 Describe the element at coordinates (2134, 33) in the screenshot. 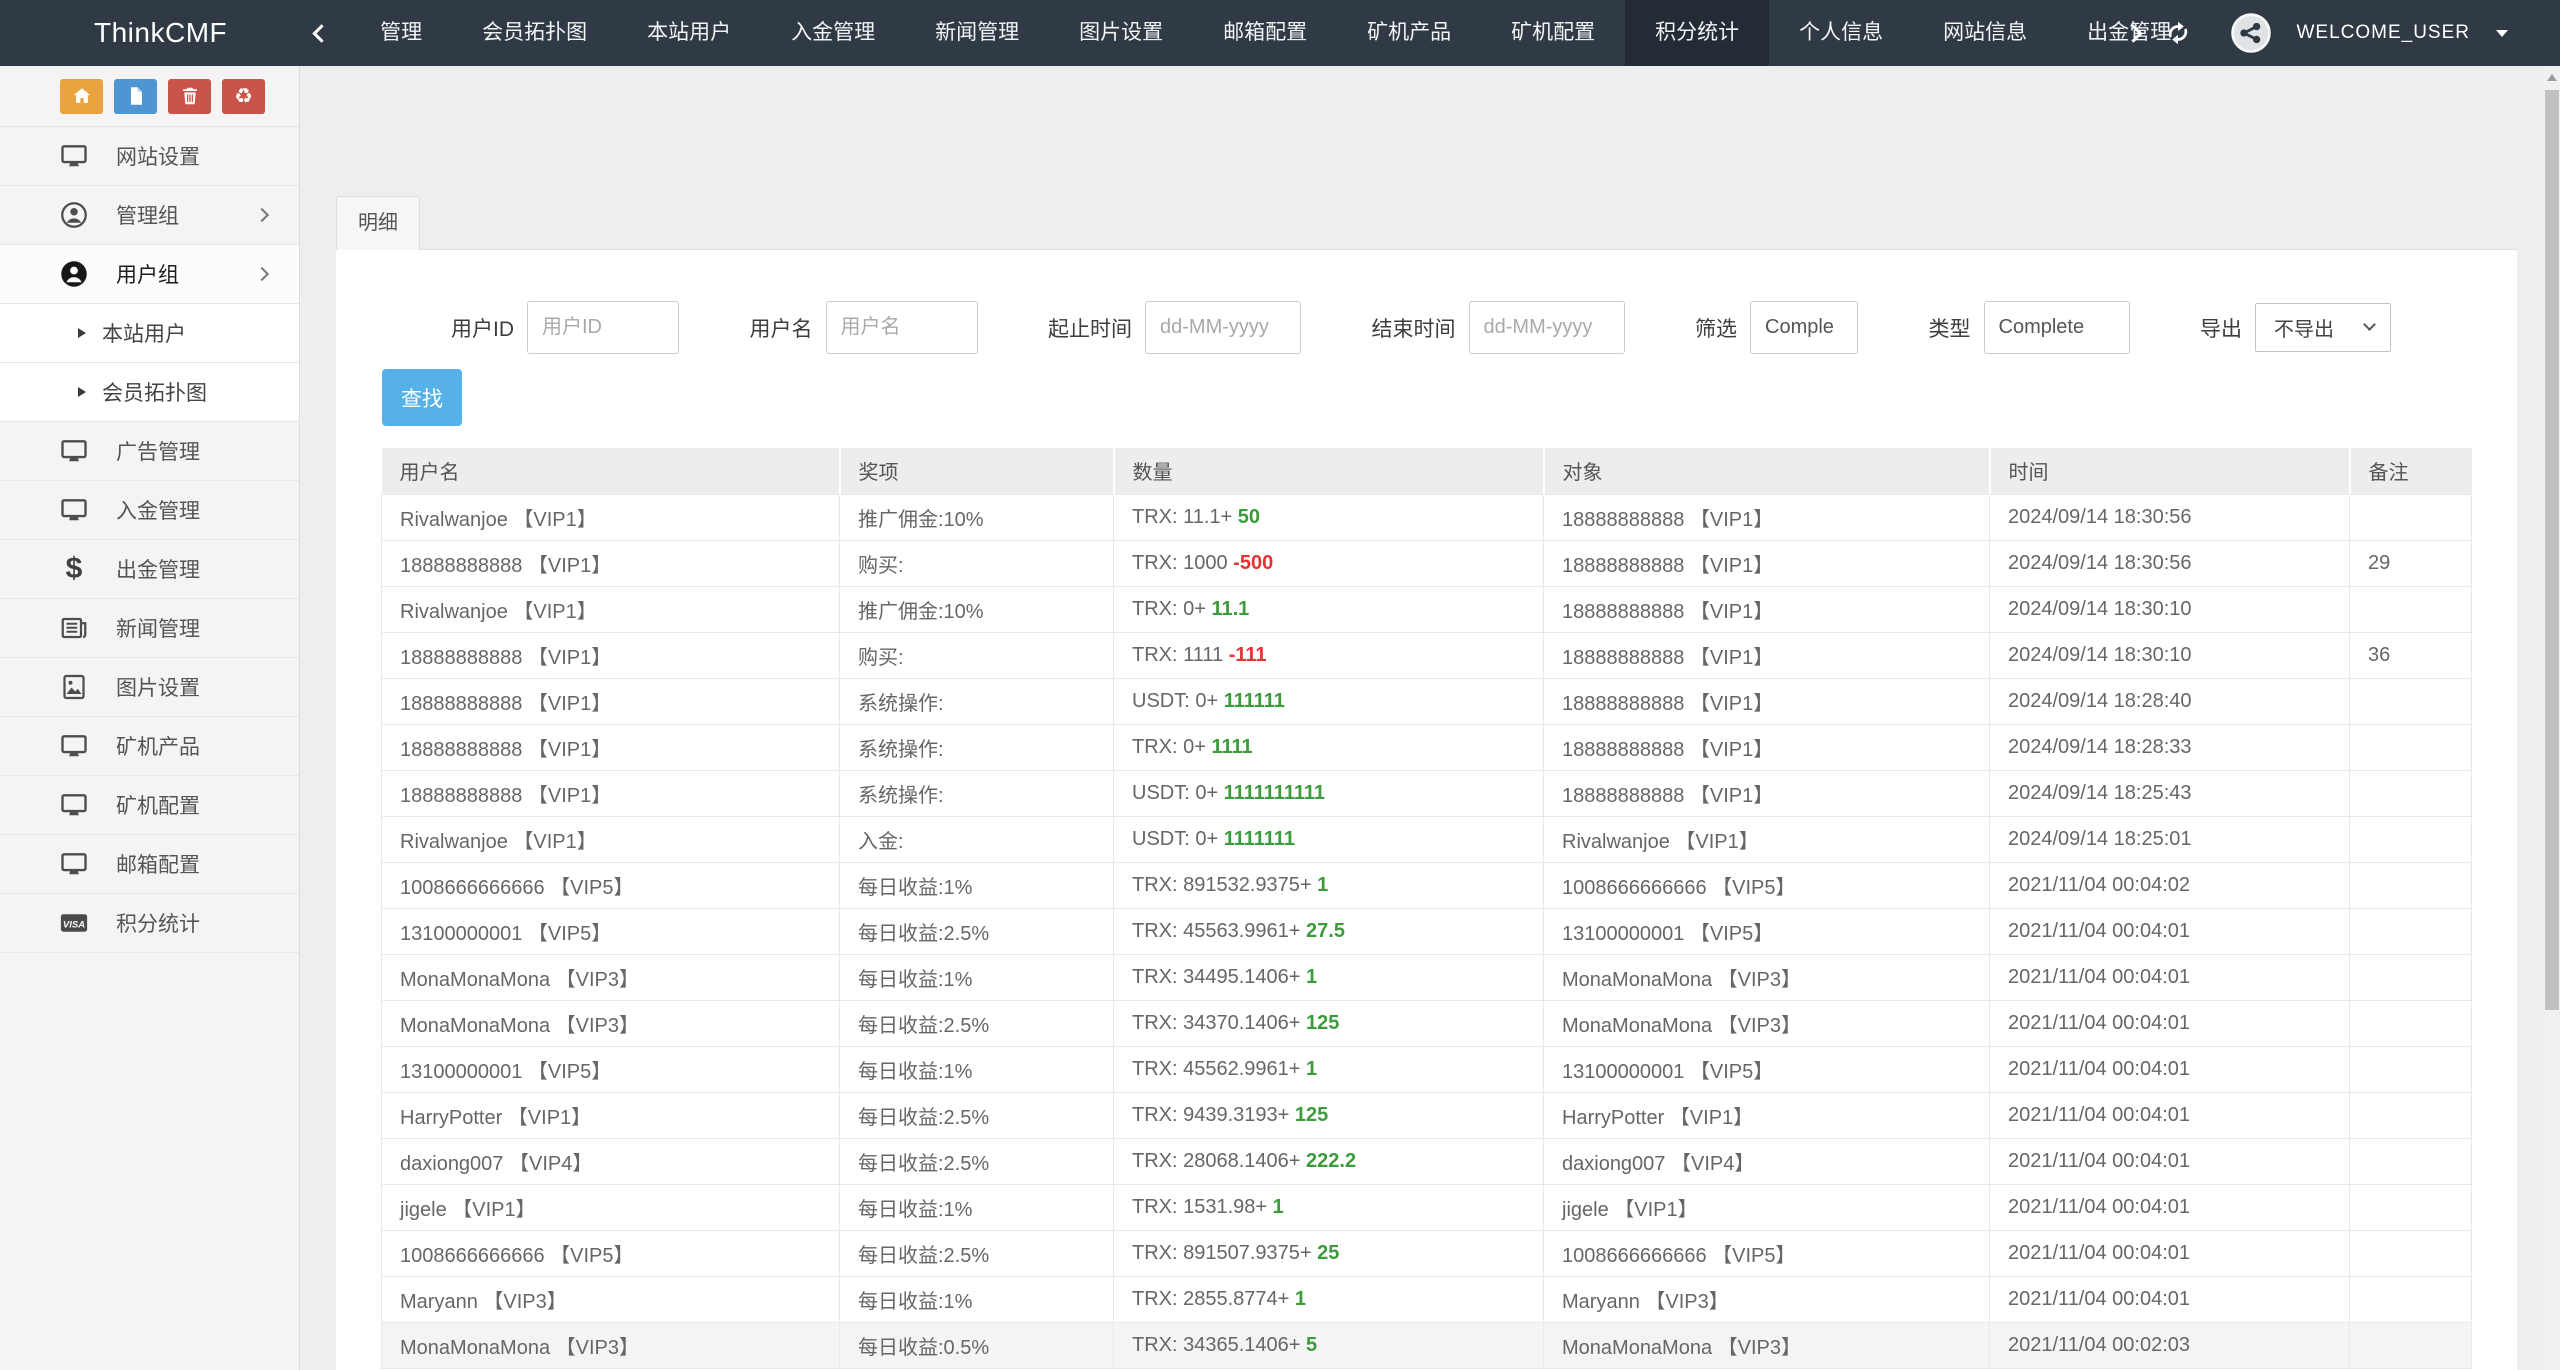

I see `nav-expand-chevron-right-icon` at that location.